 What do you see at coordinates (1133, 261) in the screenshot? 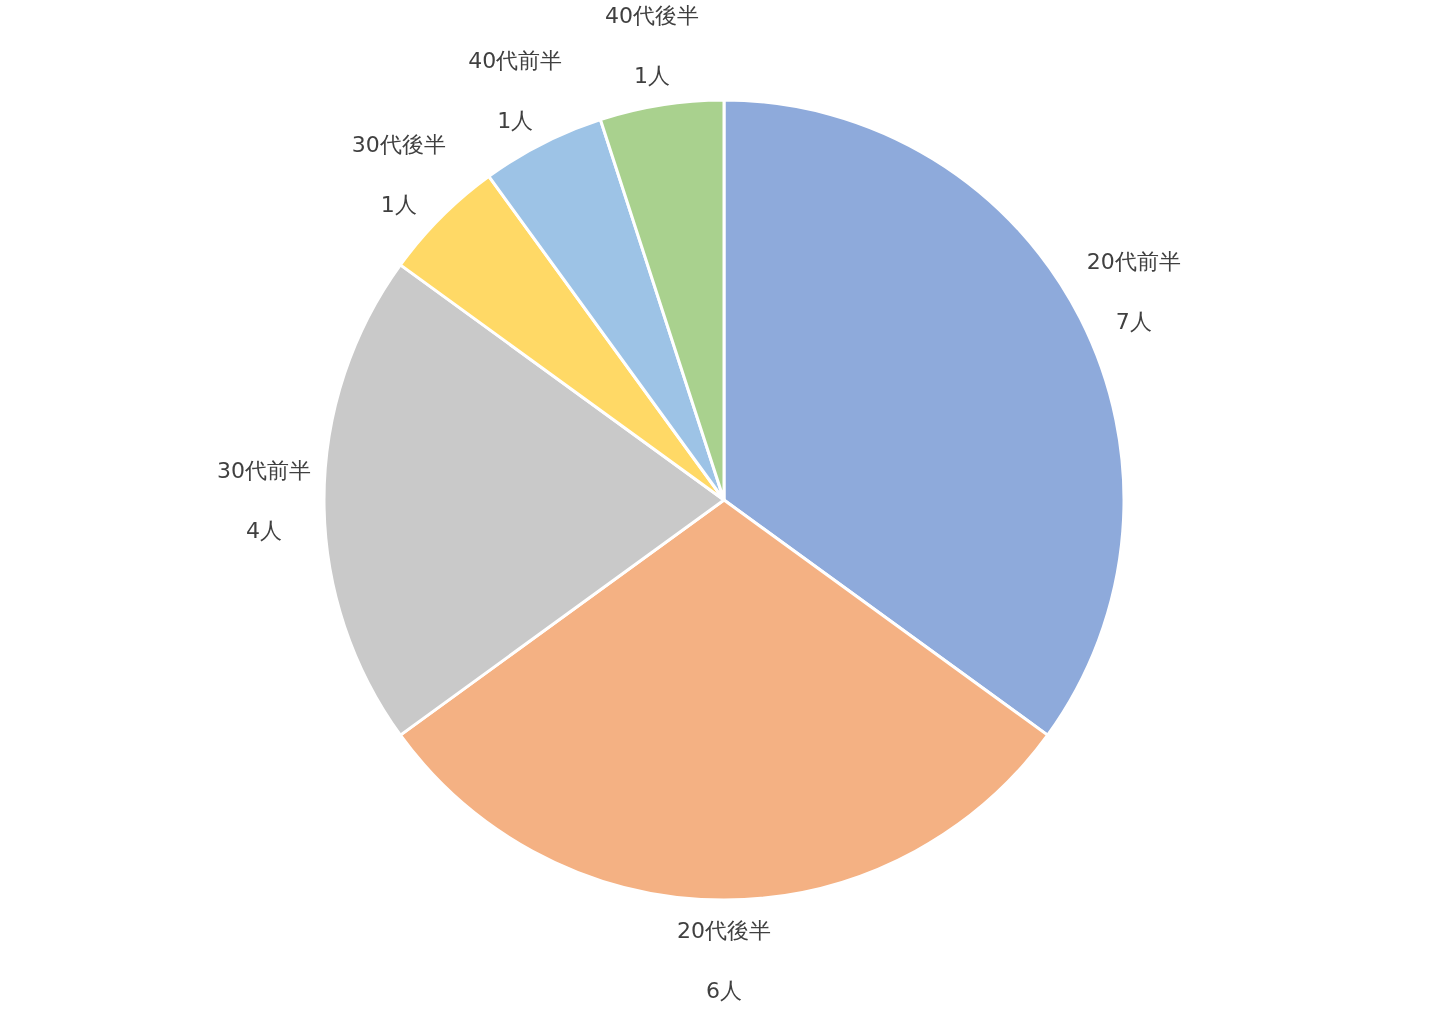
I see `slice-label: 20代前半` at bounding box center [1133, 261].